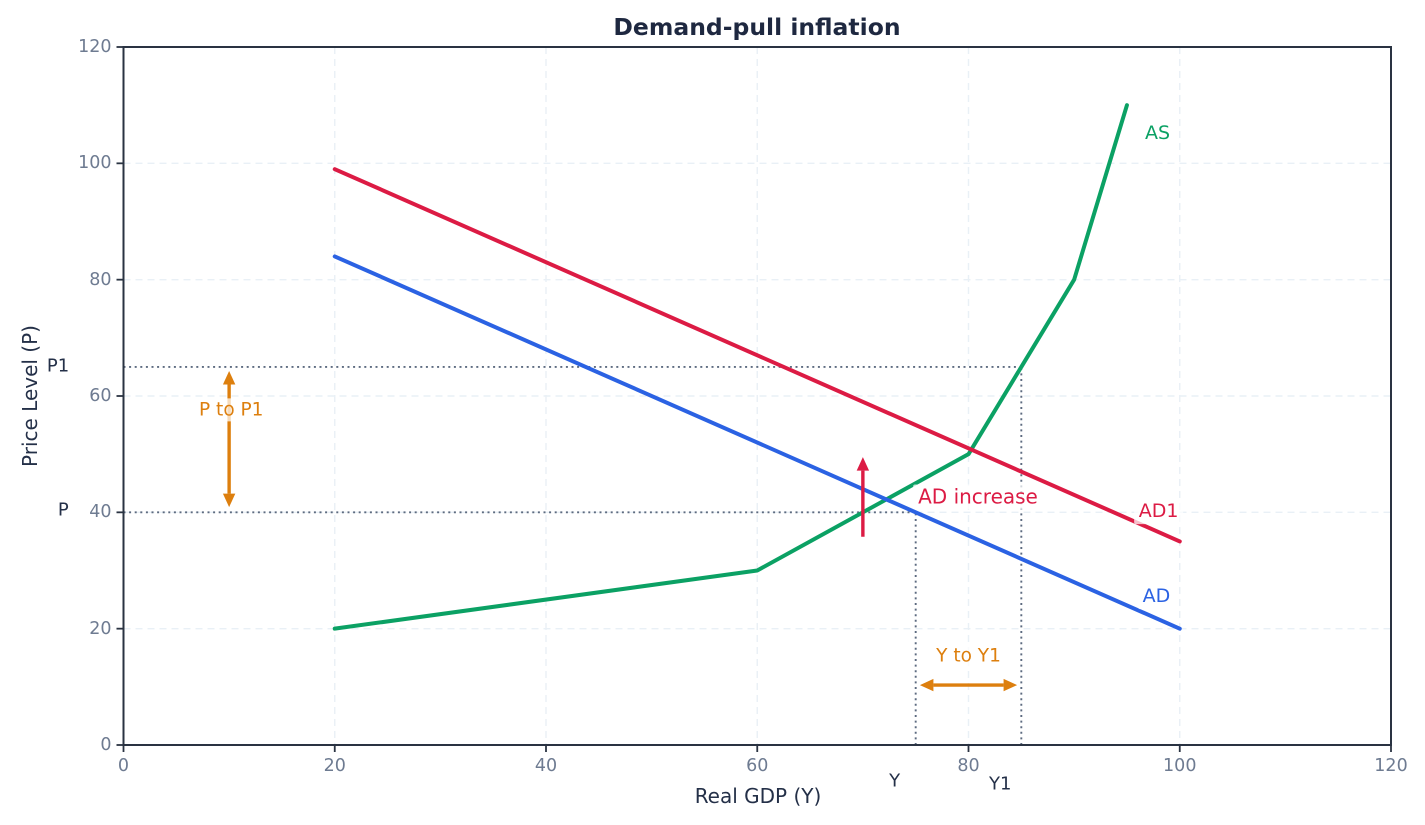 Image resolution: width=1425 pixels, height=825 pixels. What do you see at coordinates (100, 628) in the screenshot?
I see `y-tick-label-20: 20` at bounding box center [100, 628].